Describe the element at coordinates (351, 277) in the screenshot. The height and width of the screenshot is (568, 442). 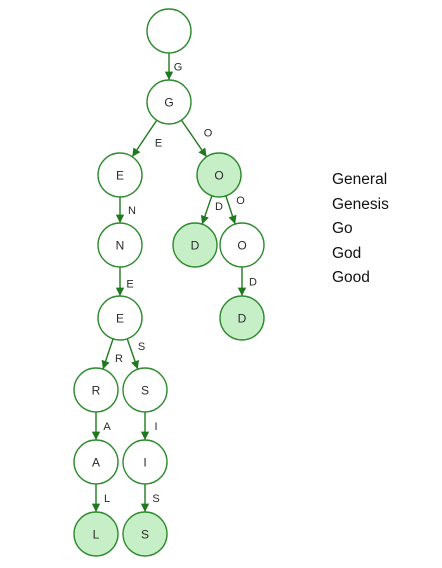
I see `word-item: Good` at that location.